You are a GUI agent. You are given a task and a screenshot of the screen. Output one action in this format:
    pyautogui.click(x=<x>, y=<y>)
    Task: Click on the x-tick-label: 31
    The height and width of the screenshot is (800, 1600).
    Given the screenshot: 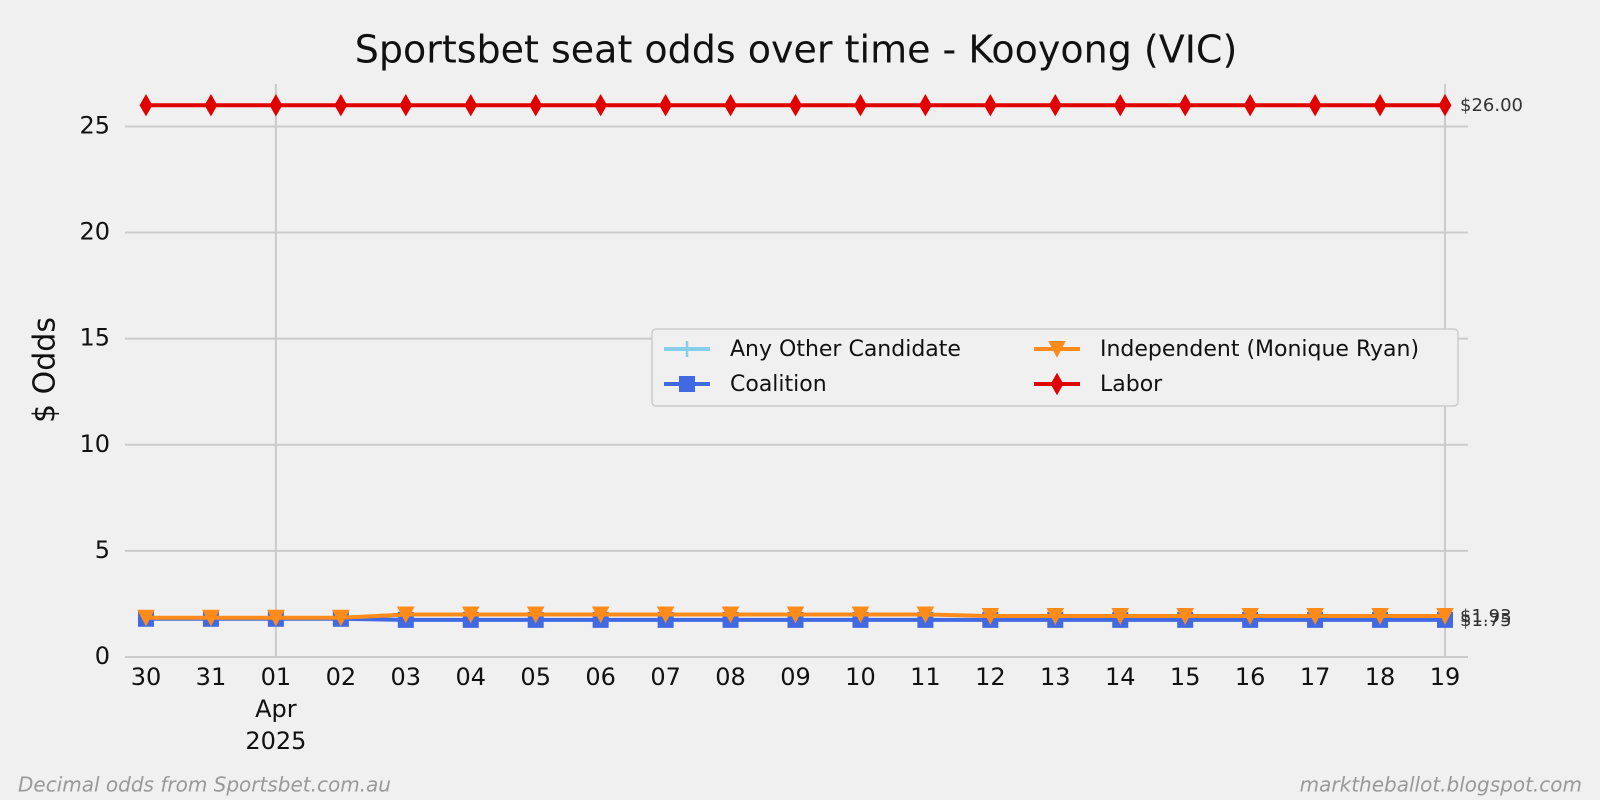 What is the action you would take?
    pyautogui.click(x=211, y=677)
    